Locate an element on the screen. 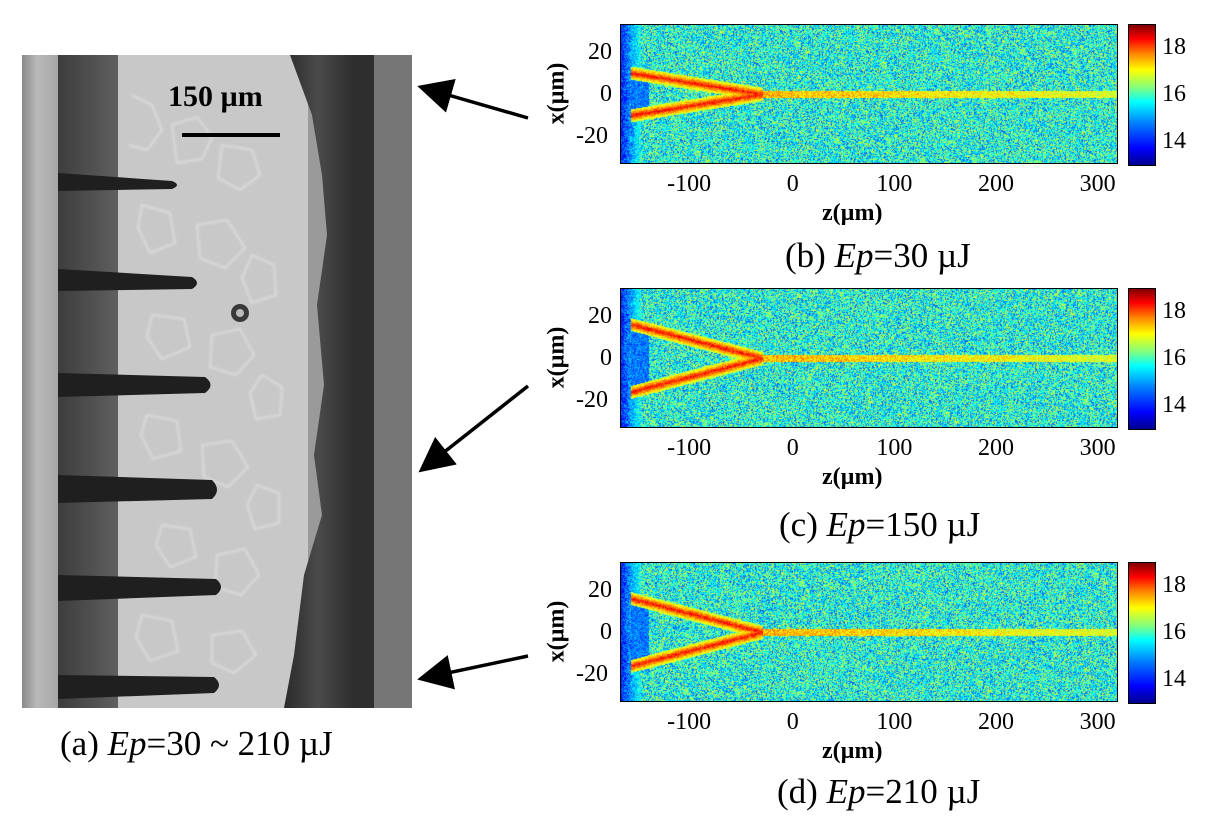  caption-suffix: =30 µJ is located at coordinates (922, 255).